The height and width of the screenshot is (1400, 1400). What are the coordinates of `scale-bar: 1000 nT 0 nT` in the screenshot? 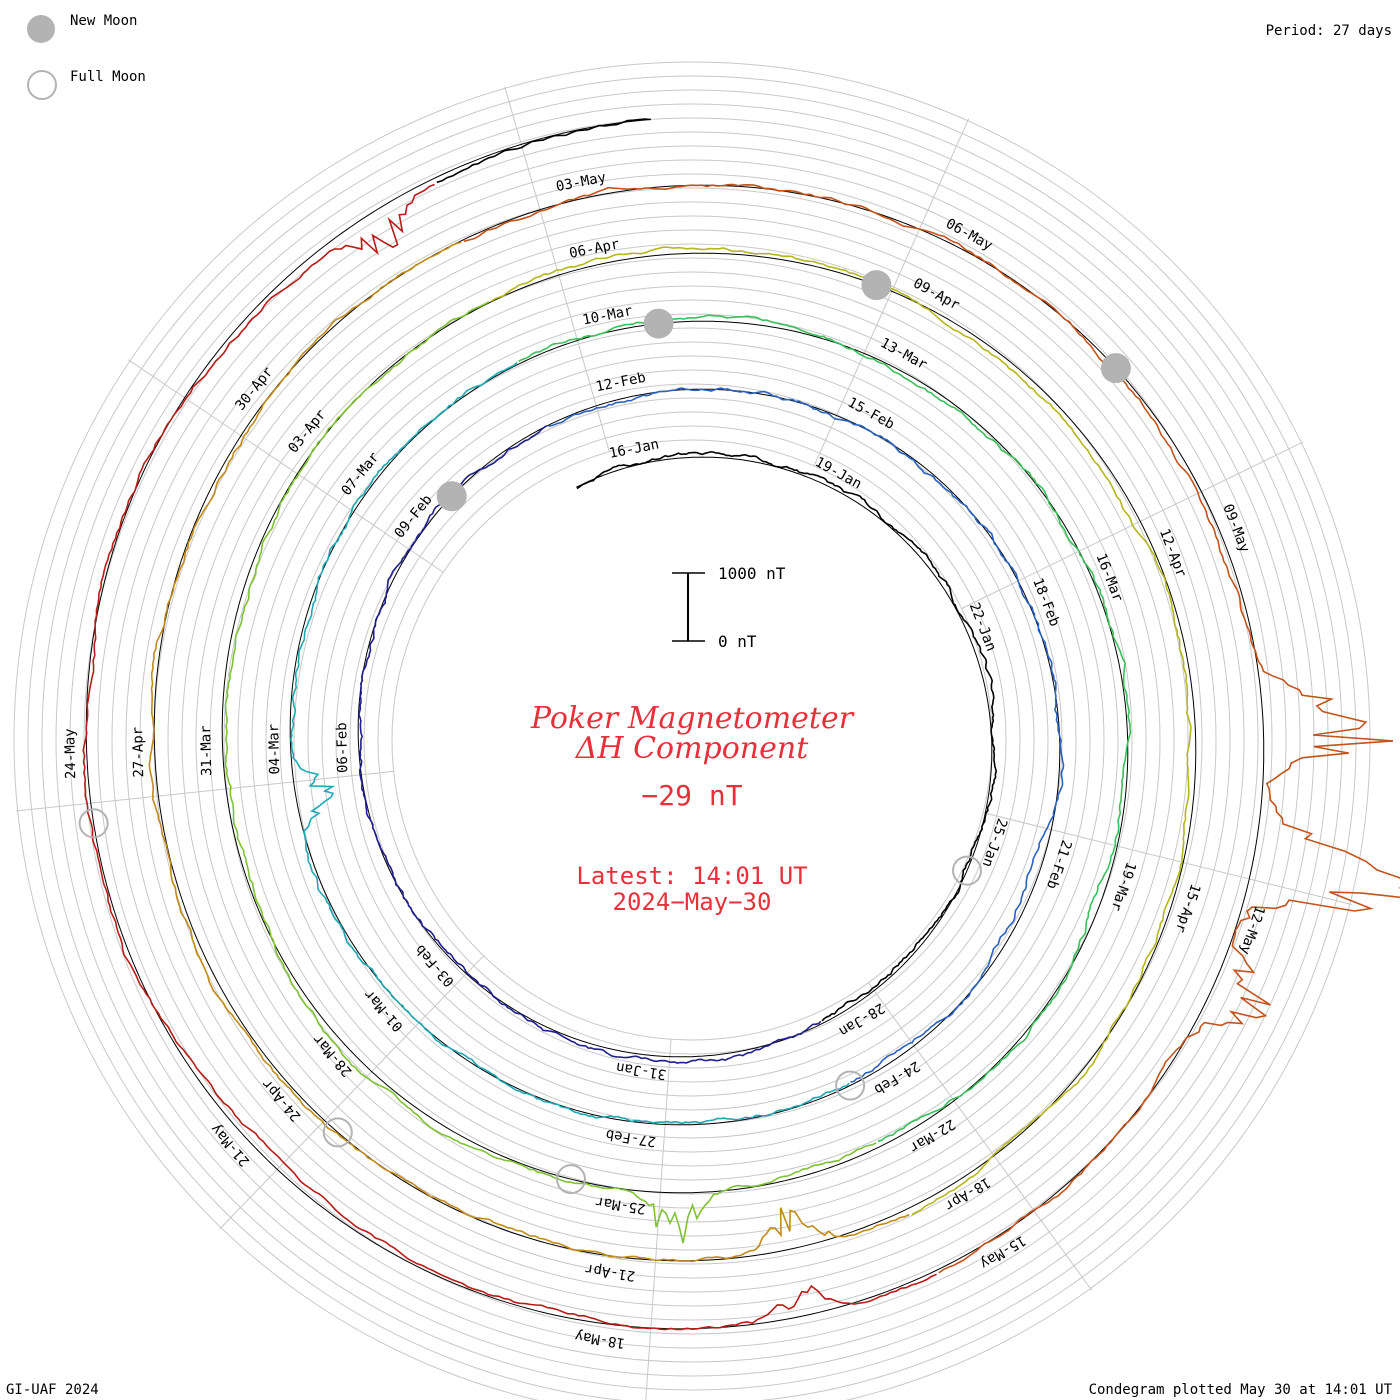 It's located at (729, 607).